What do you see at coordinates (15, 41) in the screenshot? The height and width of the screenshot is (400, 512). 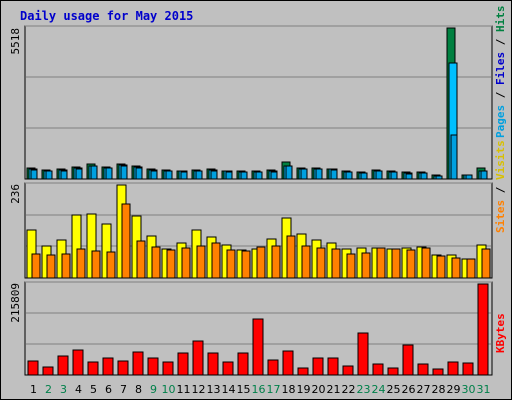 I see `hits-panel-ymax-label: 5518` at bounding box center [15, 41].